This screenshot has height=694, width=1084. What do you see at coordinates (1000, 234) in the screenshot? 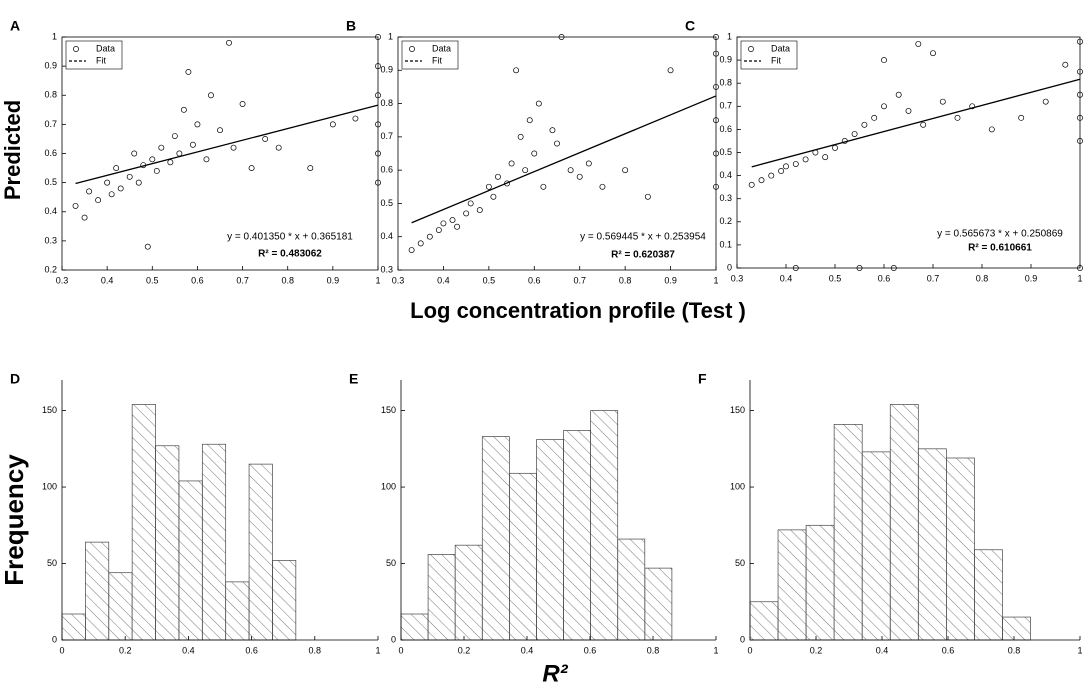
I see `equation: y = 0.565673 * x + 0.250869` at bounding box center [1000, 234].